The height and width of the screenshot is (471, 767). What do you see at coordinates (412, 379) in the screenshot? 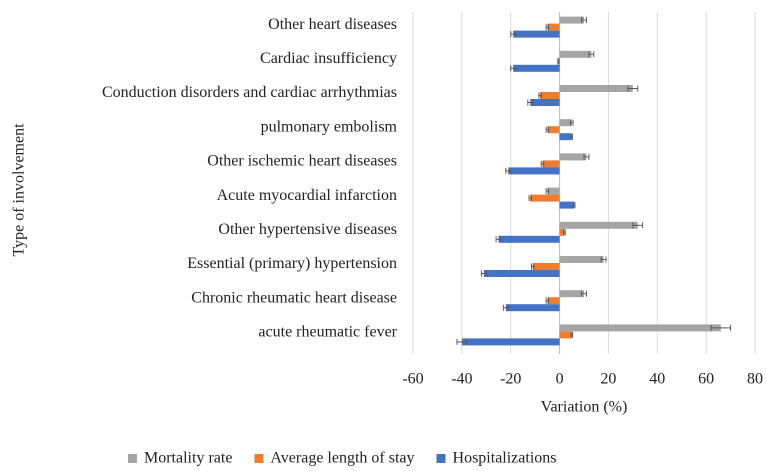
I see `x-tick-label: -60` at bounding box center [412, 379].